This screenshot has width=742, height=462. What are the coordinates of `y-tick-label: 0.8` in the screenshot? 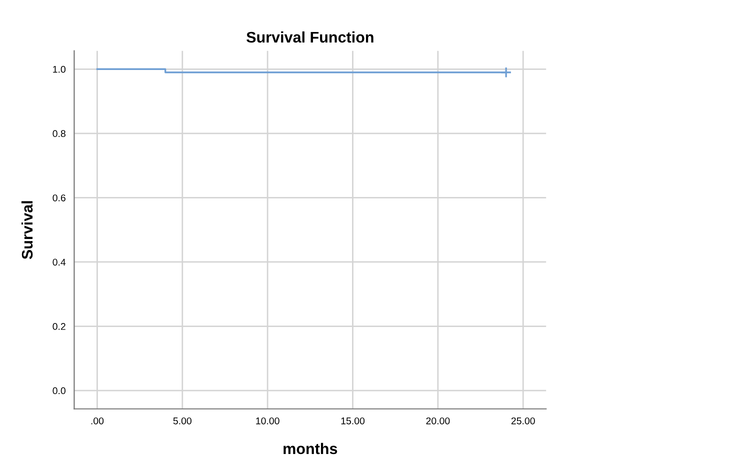 It's located at (59, 134).